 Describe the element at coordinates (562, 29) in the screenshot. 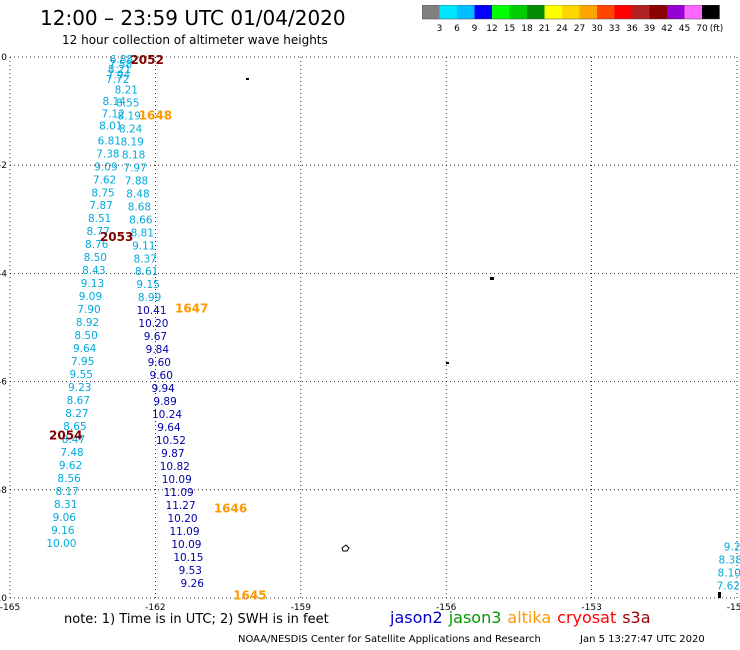

I see `colorbar-level: 24` at that location.